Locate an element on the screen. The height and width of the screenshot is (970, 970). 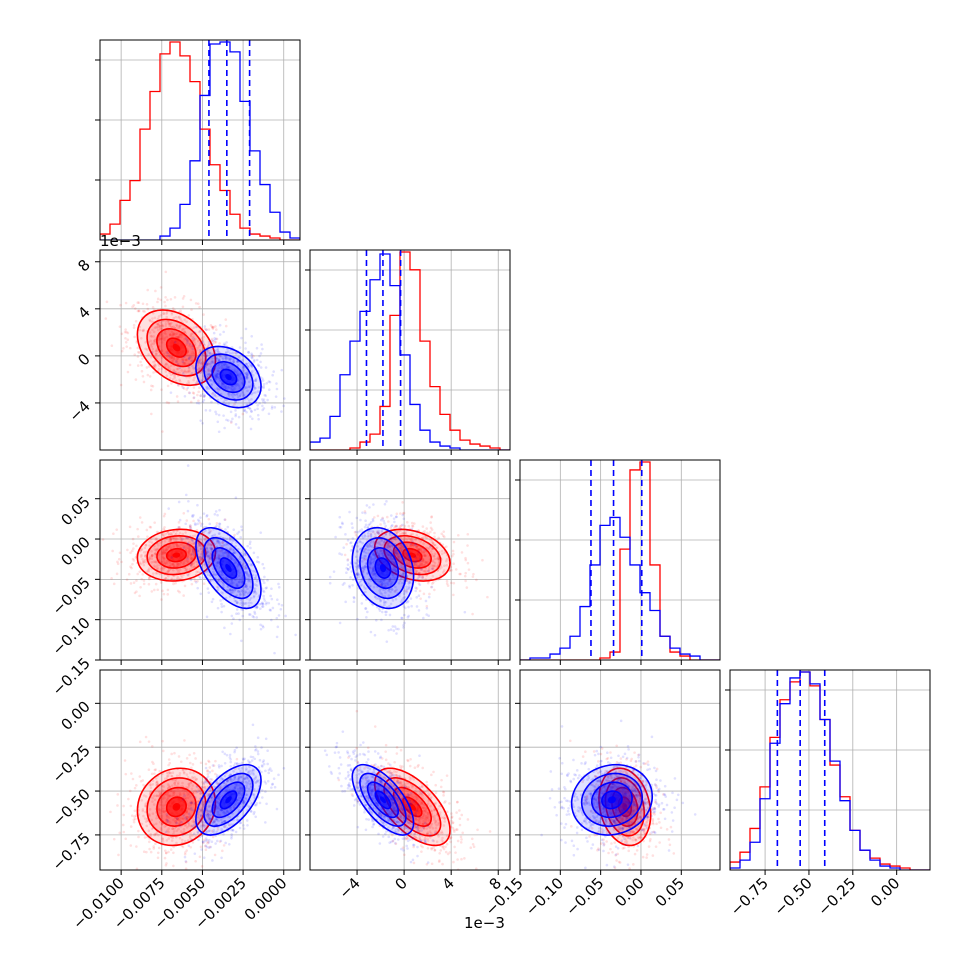
contour-red is located at coordinates (176, 555).